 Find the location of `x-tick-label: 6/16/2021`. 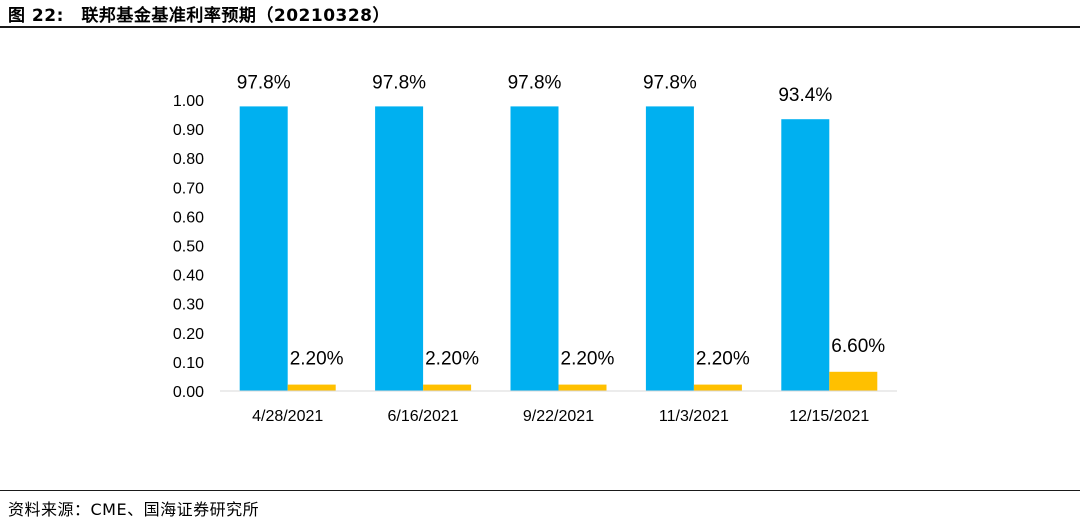

x-tick-label: 6/16/2021 is located at coordinates (423, 416).